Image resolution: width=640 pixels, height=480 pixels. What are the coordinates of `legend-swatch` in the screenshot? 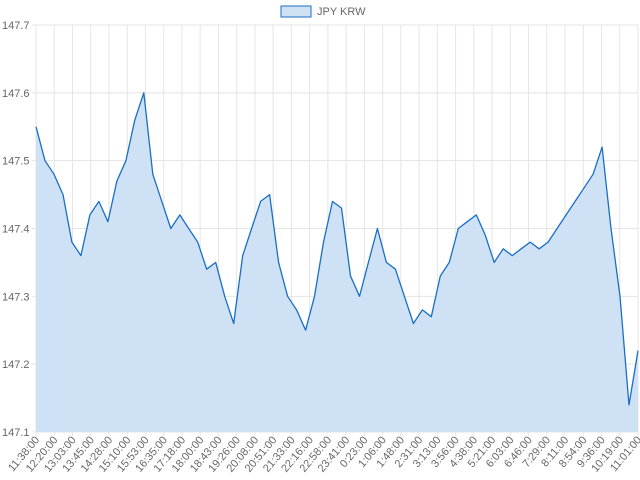 It's located at (296, 11).